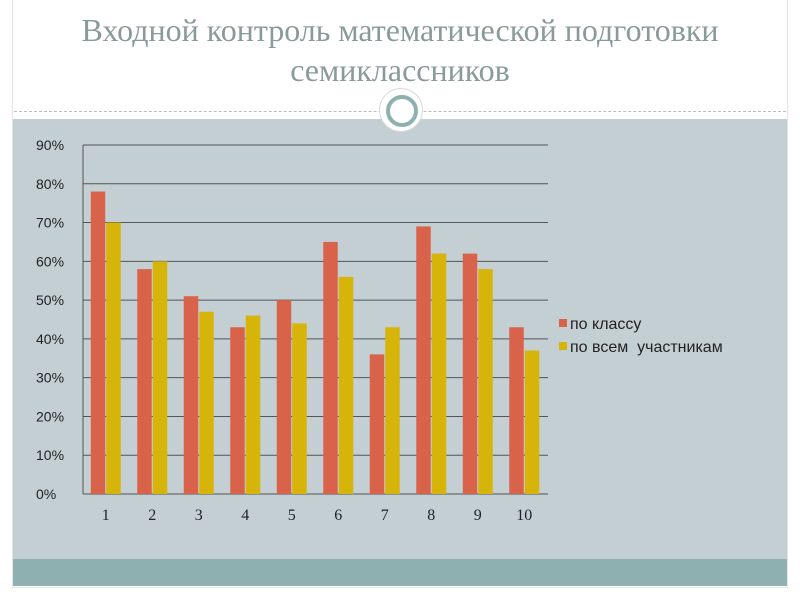 The height and width of the screenshot is (600, 800). Describe the element at coordinates (50, 261) in the screenshot. I see `y-tick-label: 60%` at that location.